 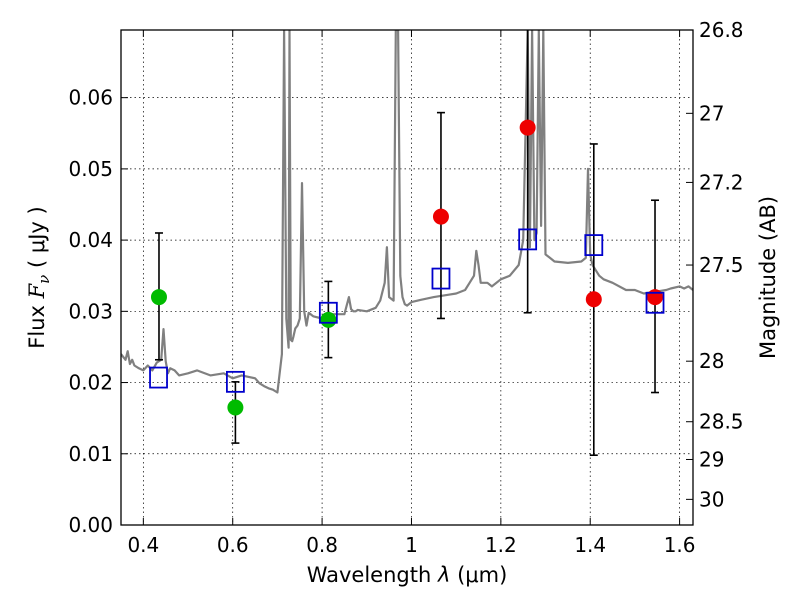 What do you see at coordinates (39, 277) in the screenshot?
I see `y-axis-label: Flux Fν ( μJy )` at bounding box center [39, 277].